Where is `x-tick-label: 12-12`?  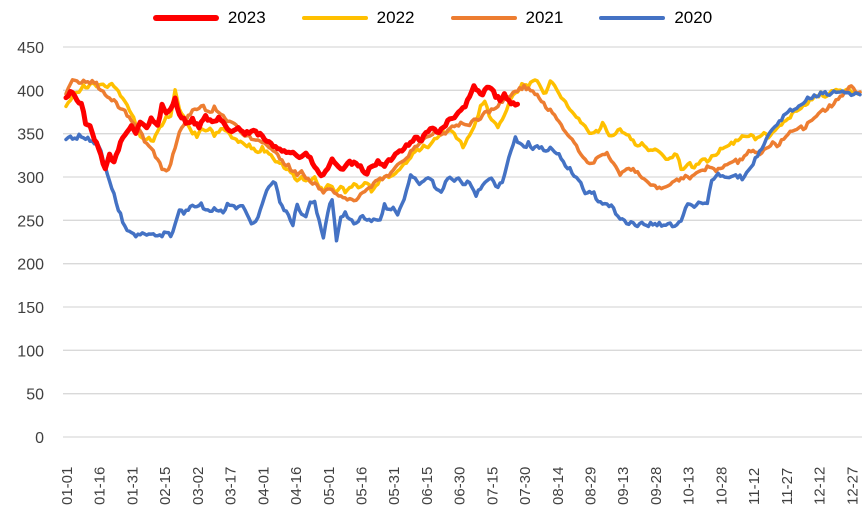
x-tick-label: 12-12 is located at coordinates (820, 486).